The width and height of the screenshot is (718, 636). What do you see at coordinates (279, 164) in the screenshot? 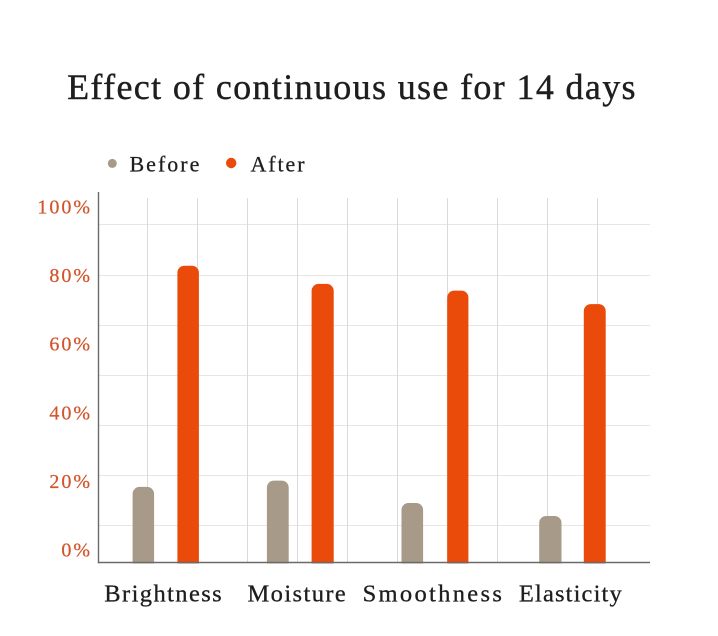
I see `svg-text: After` at bounding box center [279, 164].